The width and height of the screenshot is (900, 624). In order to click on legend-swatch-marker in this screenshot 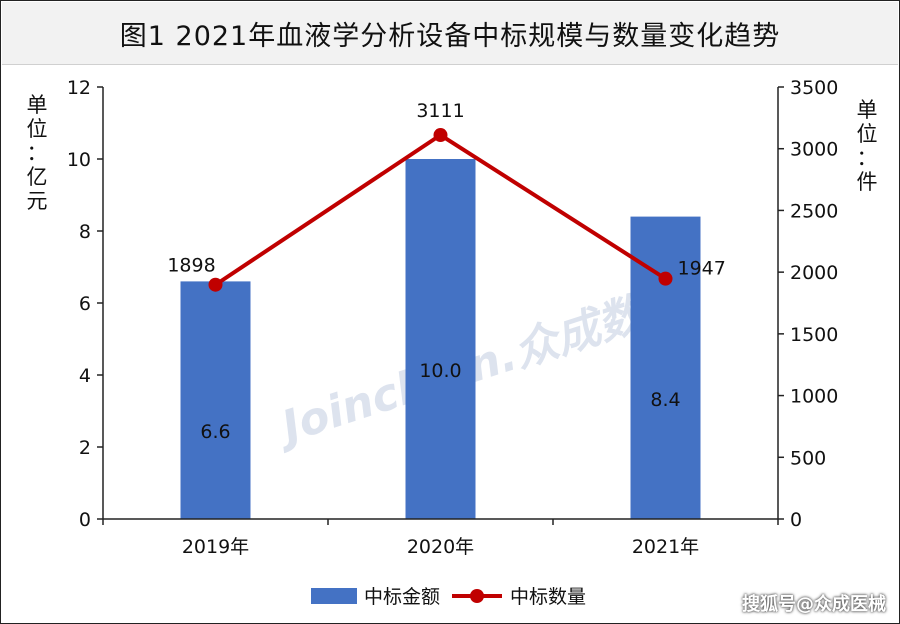, I will do `click(477, 596)`.